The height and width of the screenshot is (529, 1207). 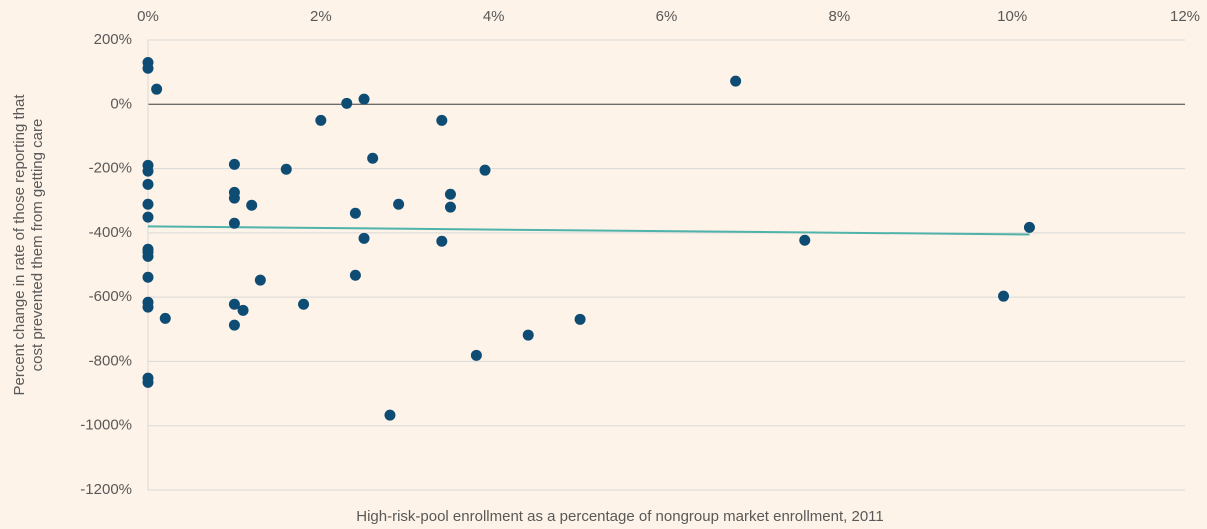 What do you see at coordinates (121, 103) in the screenshot?
I see `y-tick-label: 0%` at bounding box center [121, 103].